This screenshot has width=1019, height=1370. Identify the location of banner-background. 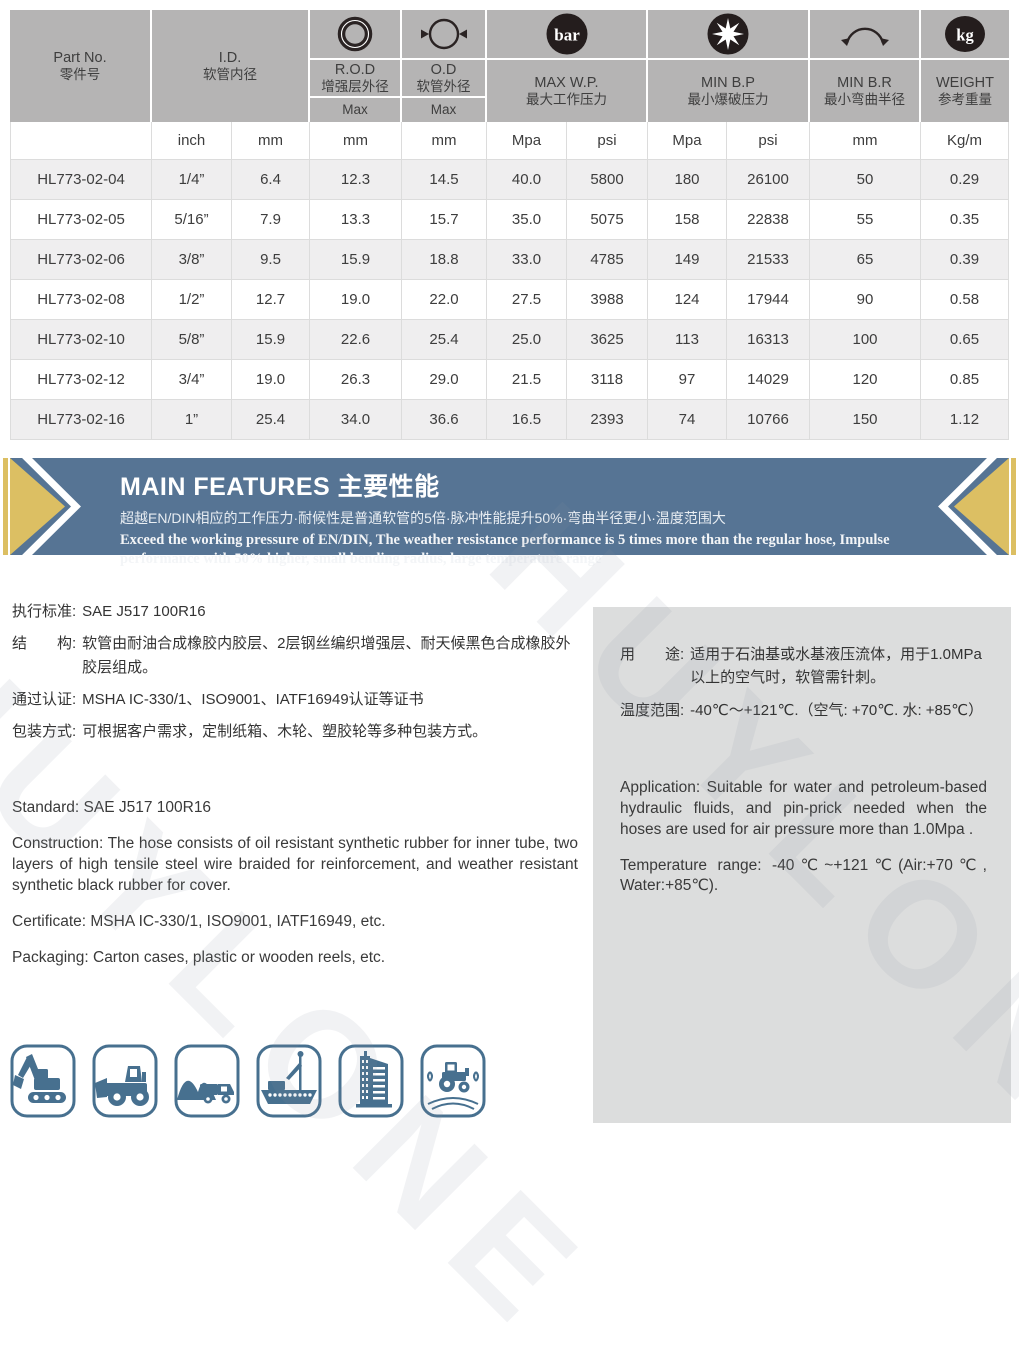
(509, 506).